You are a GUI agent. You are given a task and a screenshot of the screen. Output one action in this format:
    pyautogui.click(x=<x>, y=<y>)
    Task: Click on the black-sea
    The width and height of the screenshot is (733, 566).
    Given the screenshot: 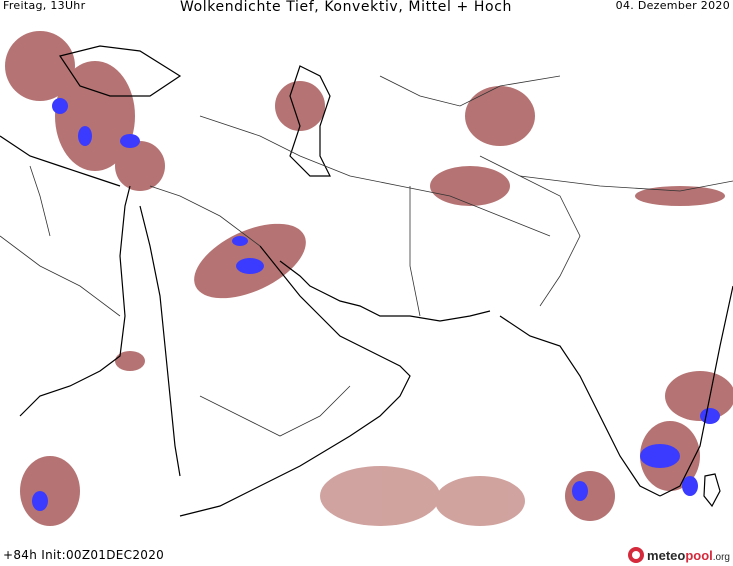 What is the action you would take?
    pyautogui.click(x=120, y=71)
    